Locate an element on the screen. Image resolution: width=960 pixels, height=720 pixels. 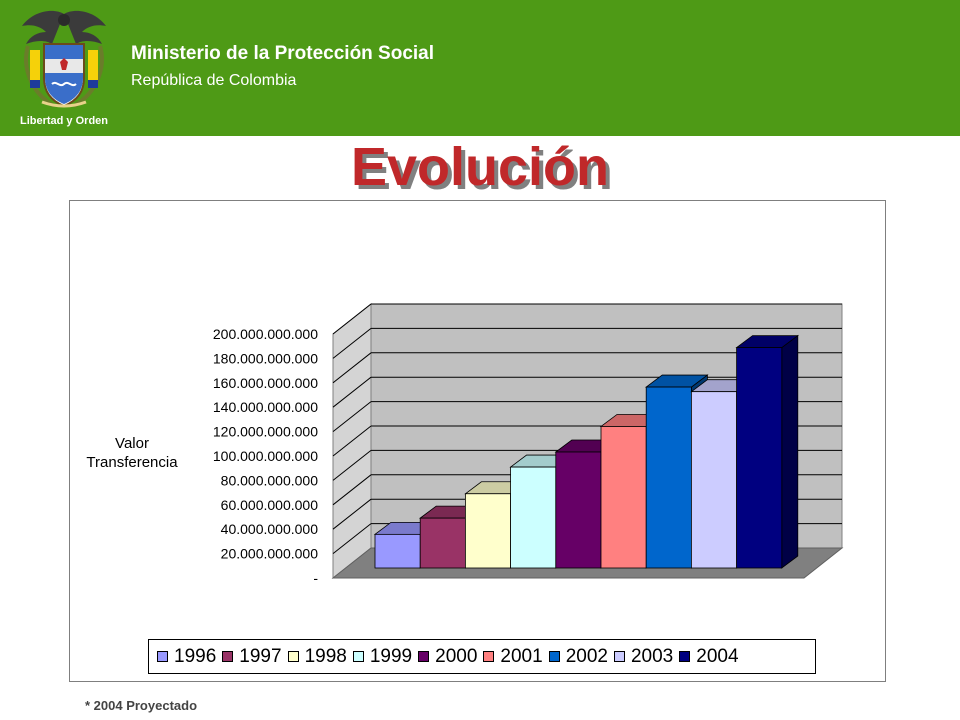
legend-label: 2003 is located at coordinates (652, 656).